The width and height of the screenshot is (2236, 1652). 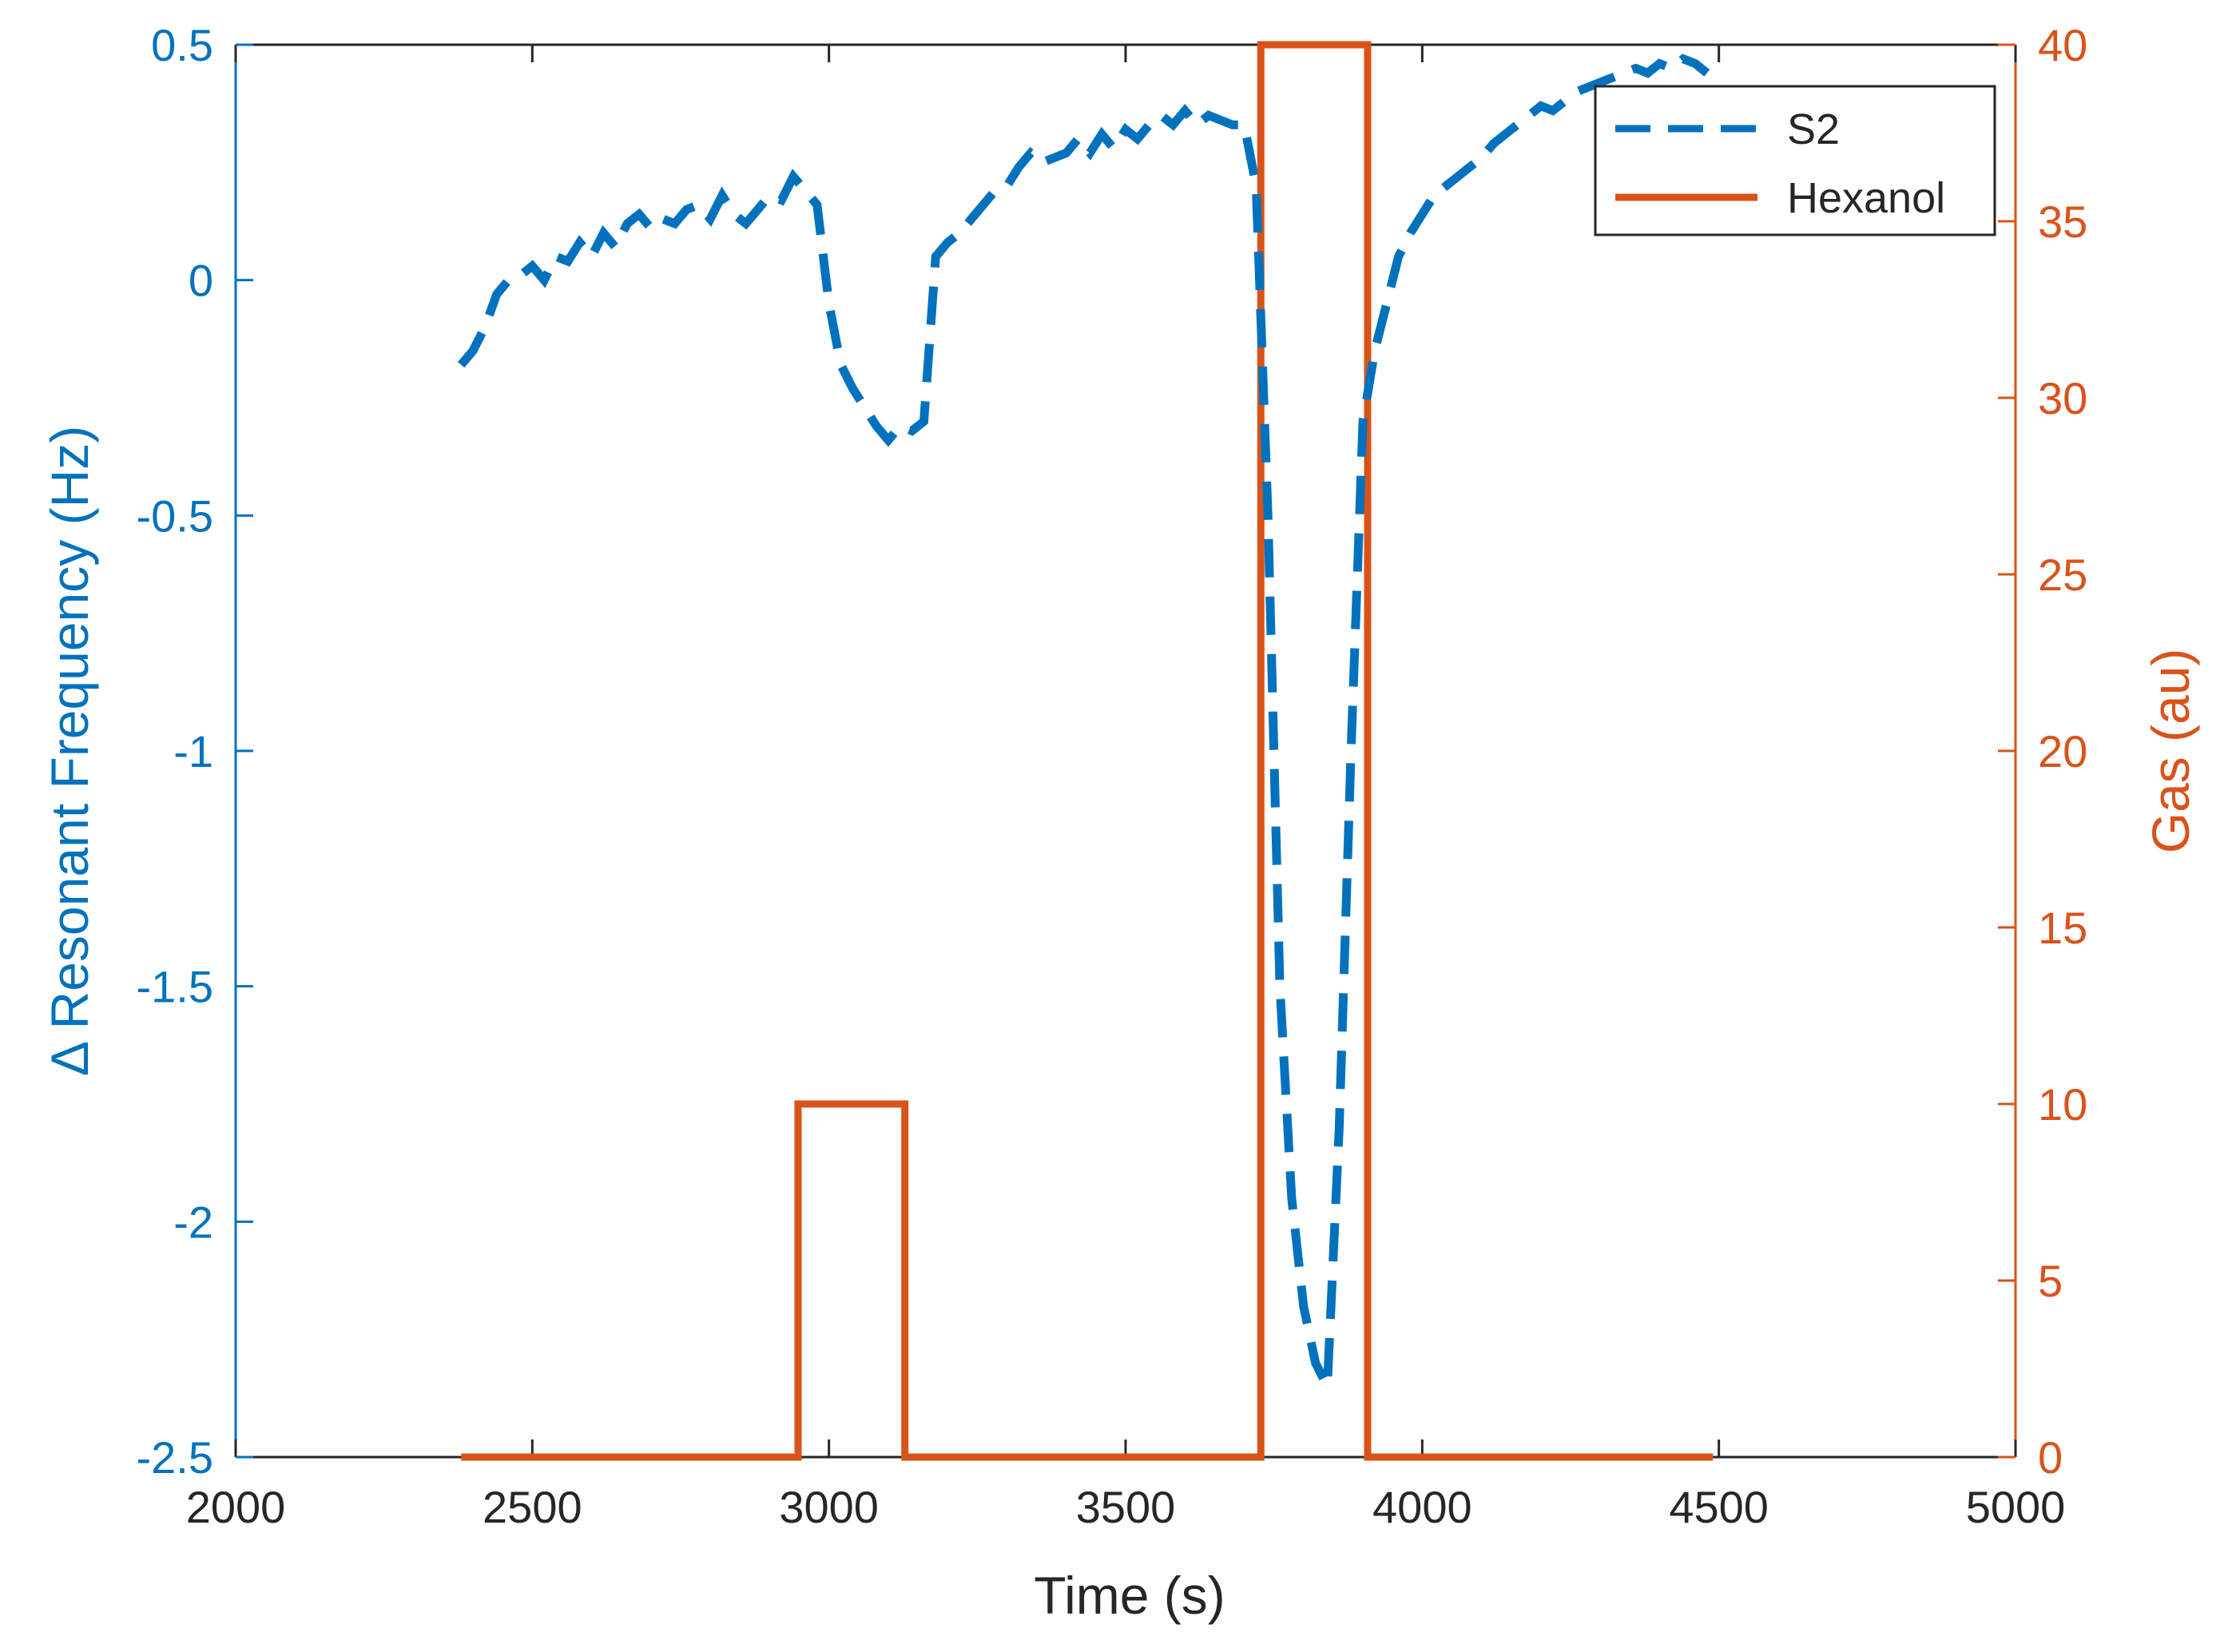 What do you see at coordinates (532, 1507) in the screenshot?
I see `x-tick-label: 2500` at bounding box center [532, 1507].